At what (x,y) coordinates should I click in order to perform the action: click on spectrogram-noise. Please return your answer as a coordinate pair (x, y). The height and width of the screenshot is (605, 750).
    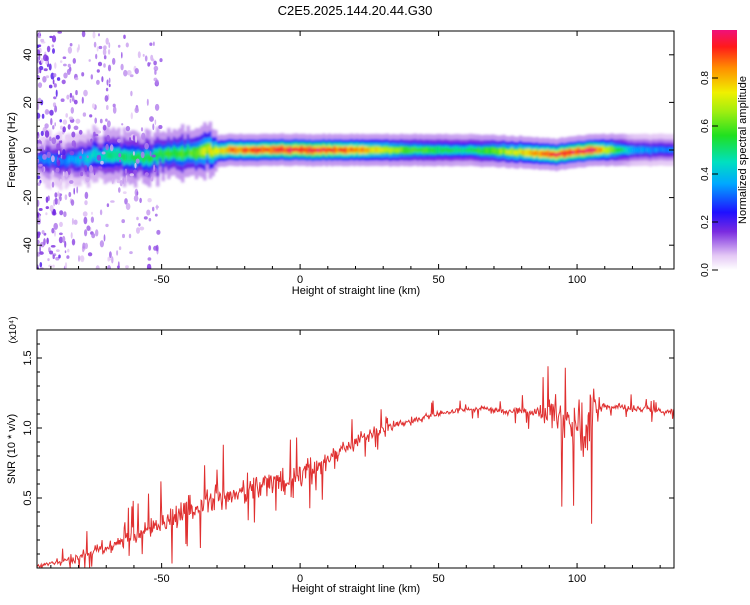
    Looking at the image, I should click on (100, 150).